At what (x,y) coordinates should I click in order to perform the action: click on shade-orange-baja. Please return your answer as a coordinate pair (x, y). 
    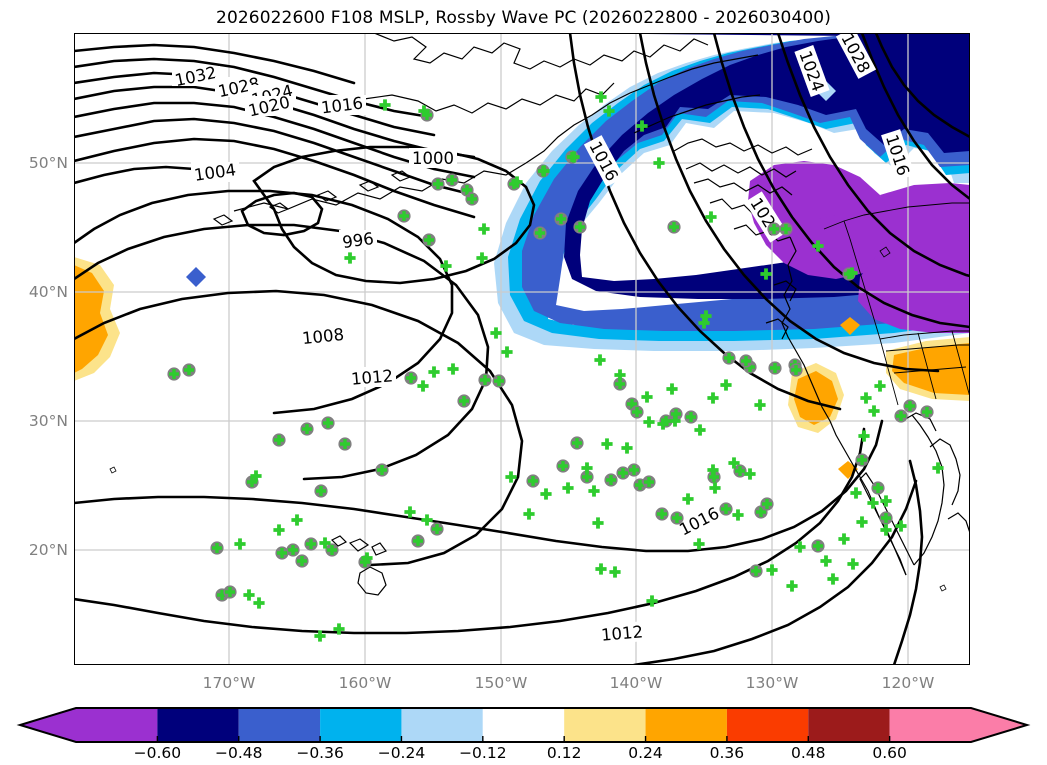
    Looking at the image, I should click on (816, 398).